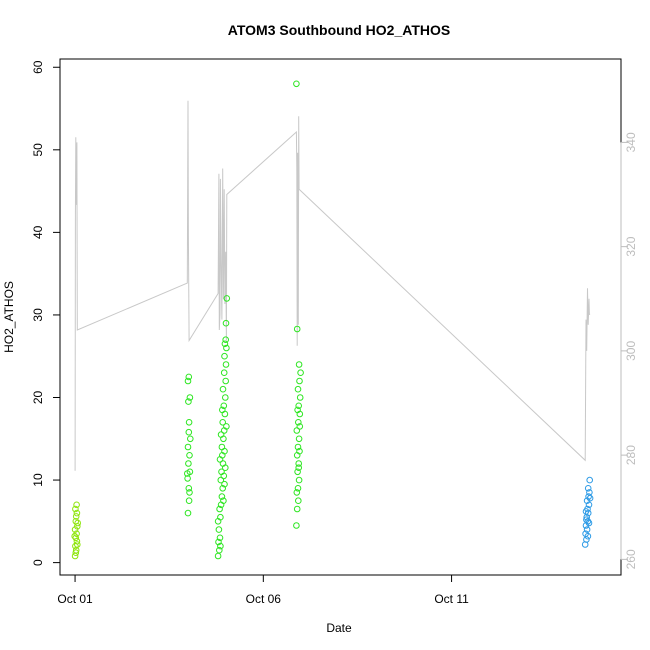 Image resolution: width=650 pixels, height=650 pixels. I want to click on y-axis-label: HO2_ATHOS, so click(9, 317).